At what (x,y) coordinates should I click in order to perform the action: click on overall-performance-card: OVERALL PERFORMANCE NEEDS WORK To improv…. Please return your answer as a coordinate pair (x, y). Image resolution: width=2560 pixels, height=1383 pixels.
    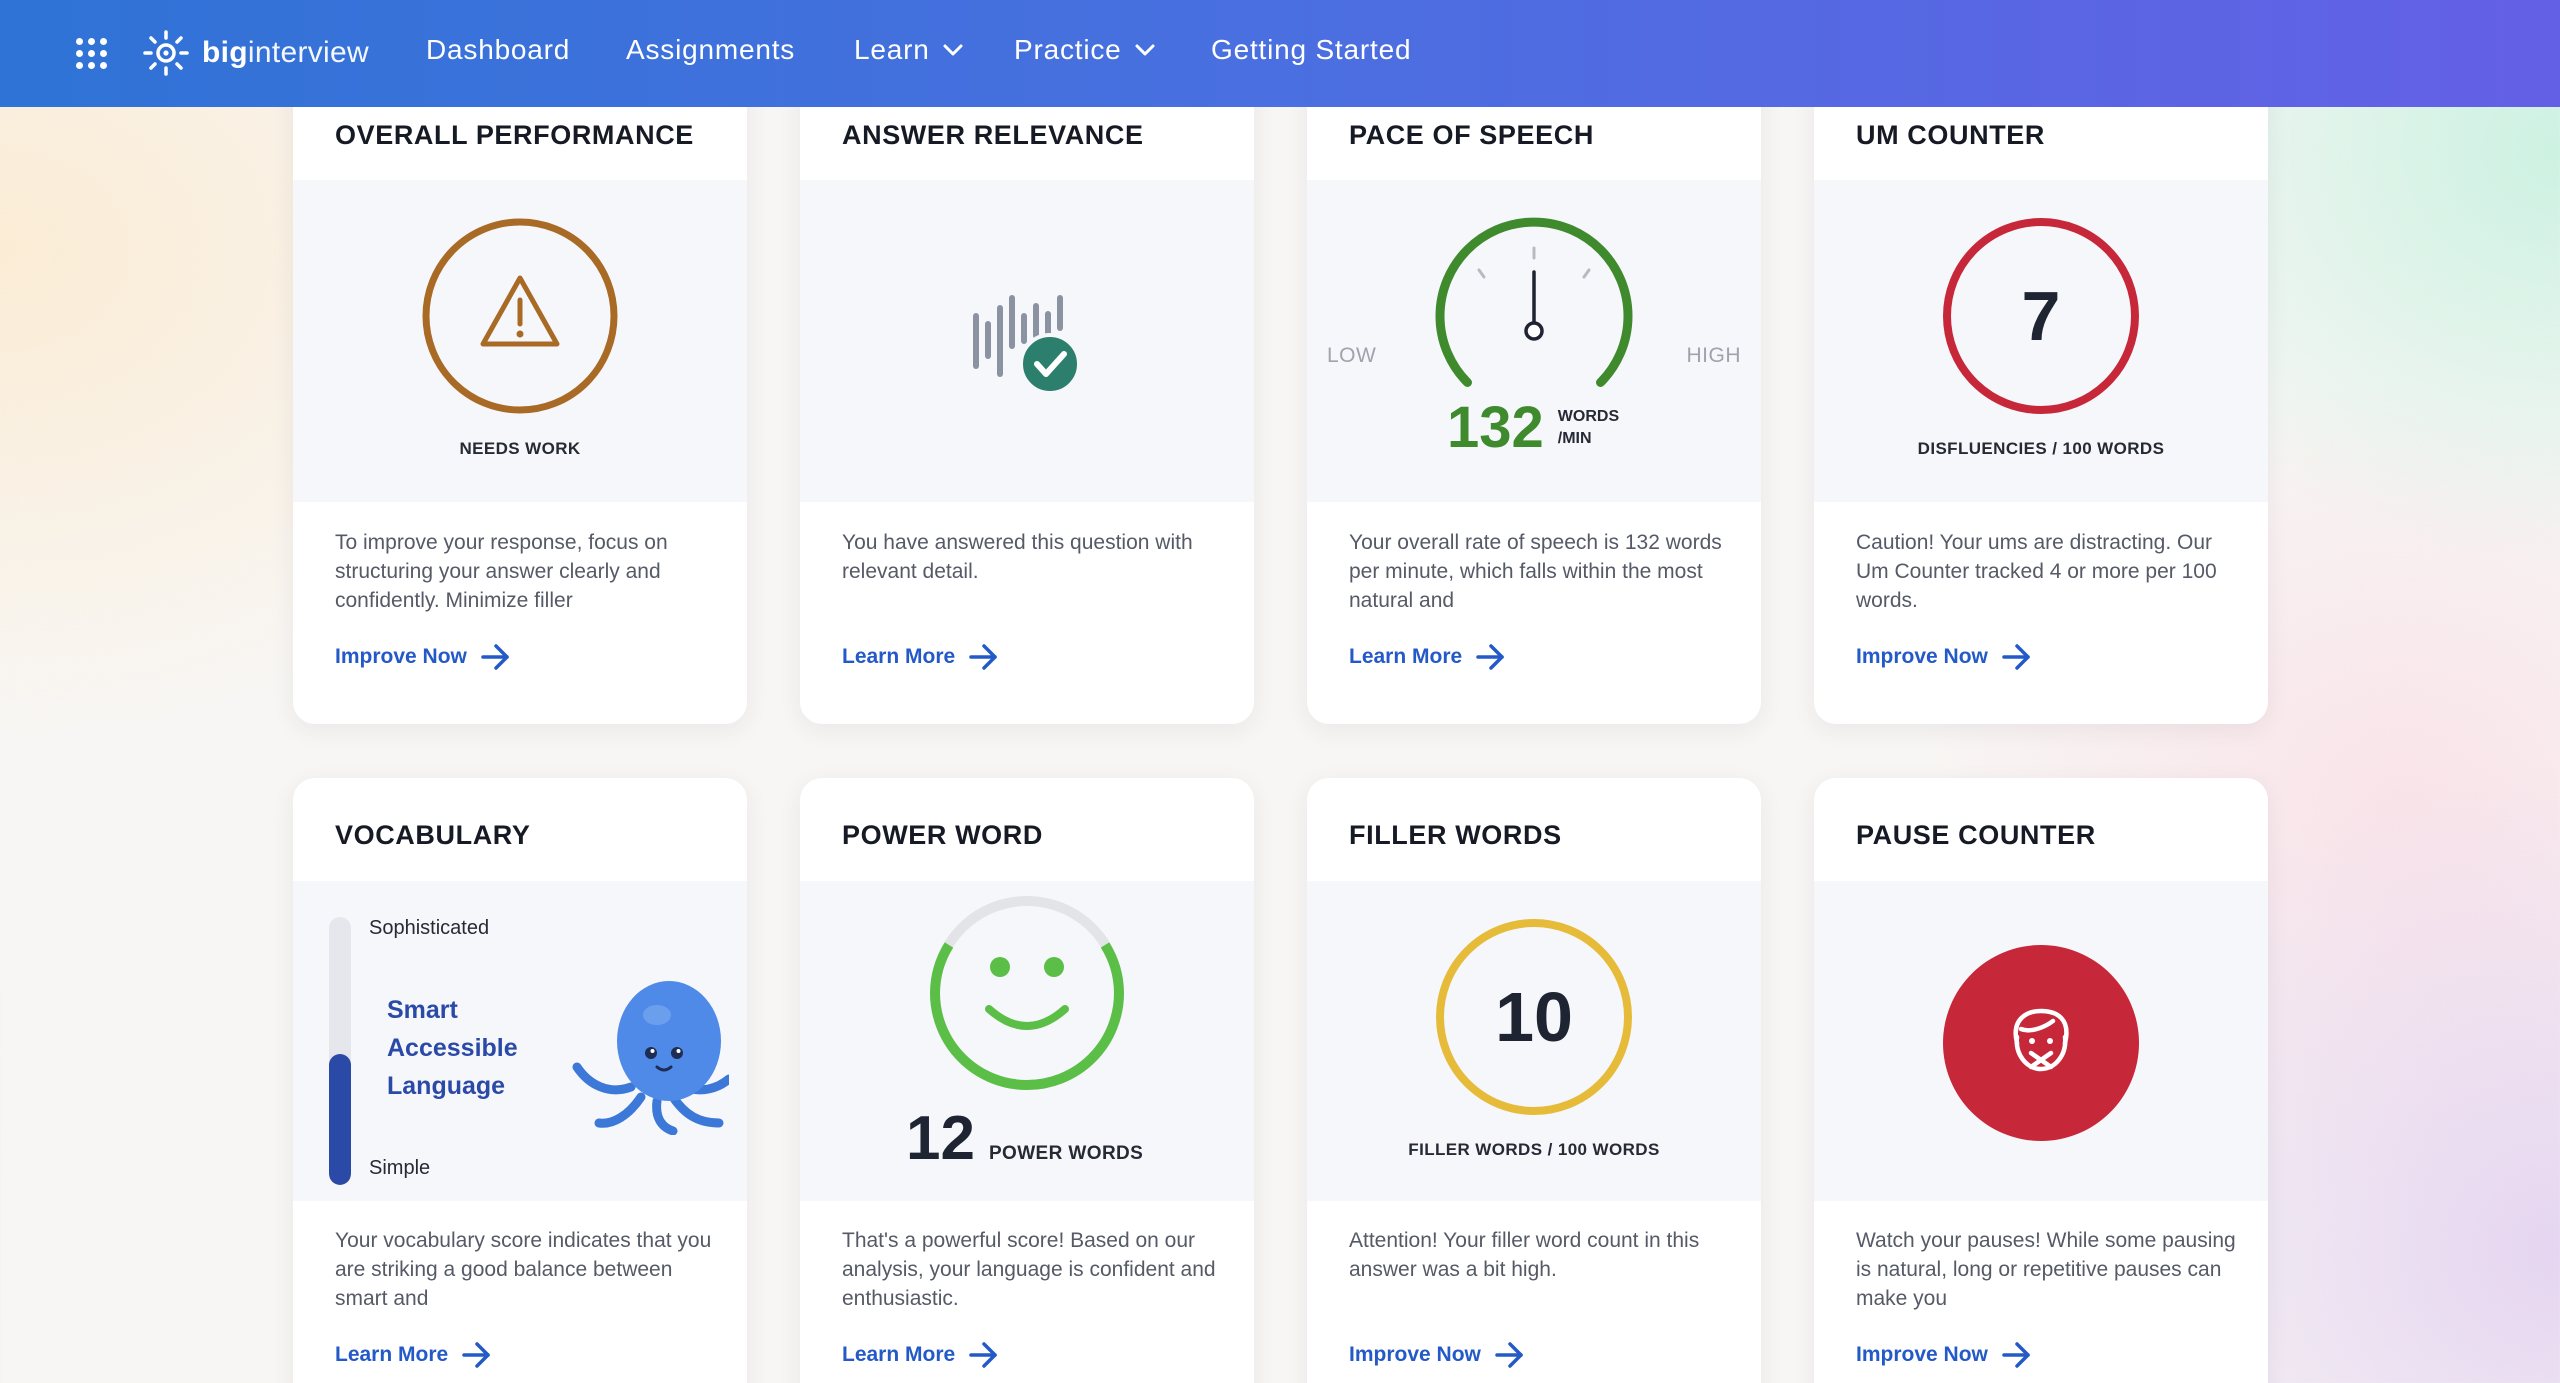
    Looking at the image, I should click on (520, 392).